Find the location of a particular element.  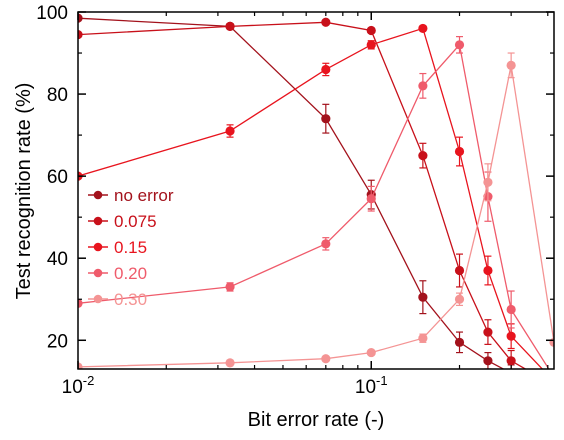

x-axis-title: Bit error rate (-) is located at coordinates (316, 420).